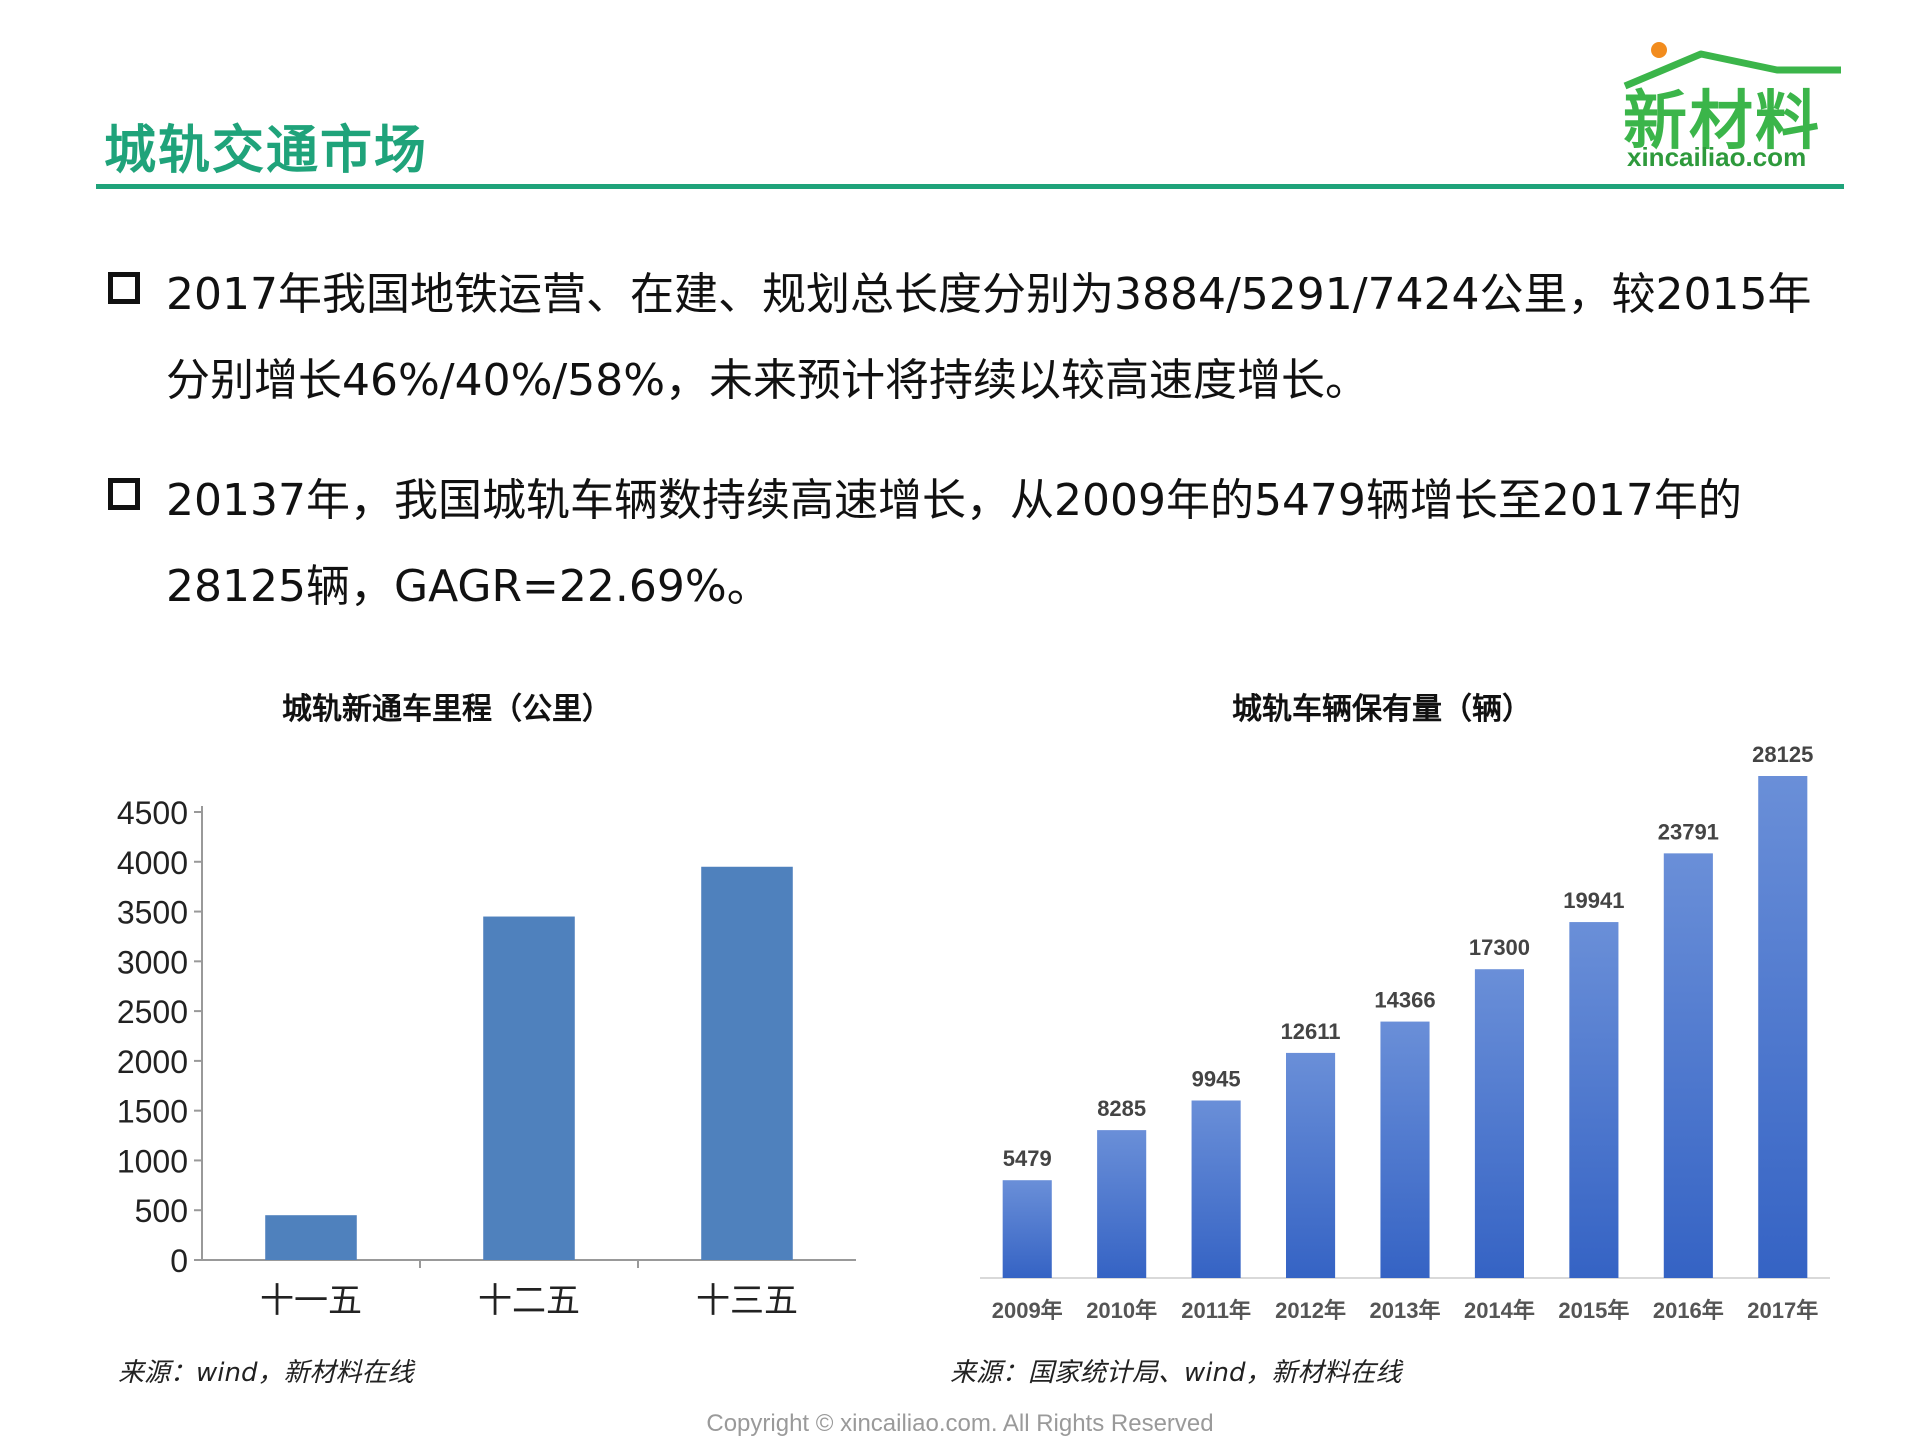  Describe the element at coordinates (152, 813) in the screenshot. I see `y-tick-label: 4500` at that location.